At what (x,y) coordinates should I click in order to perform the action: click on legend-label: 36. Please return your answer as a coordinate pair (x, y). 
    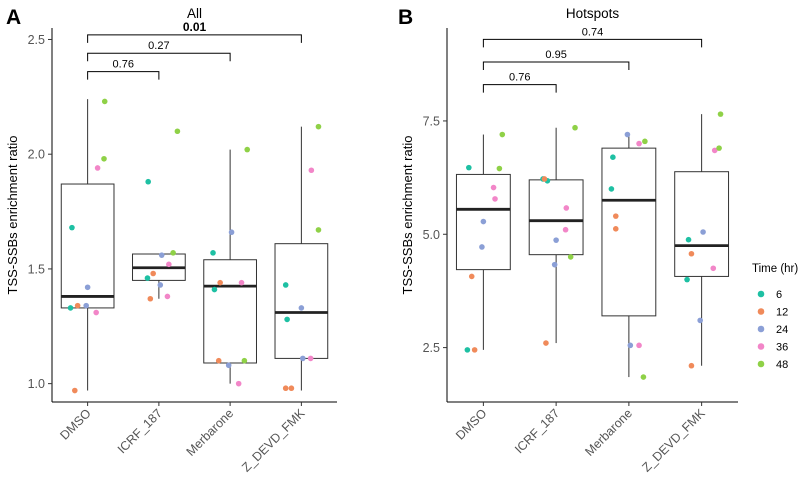
    Looking at the image, I should click on (782, 348).